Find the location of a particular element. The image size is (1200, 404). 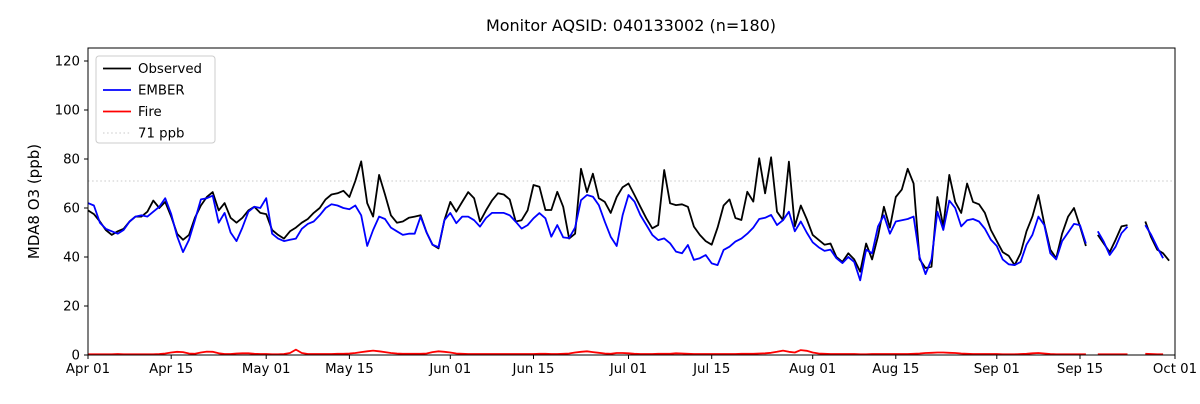

x-axis-tick-label: Sep 15 is located at coordinates (1080, 369).